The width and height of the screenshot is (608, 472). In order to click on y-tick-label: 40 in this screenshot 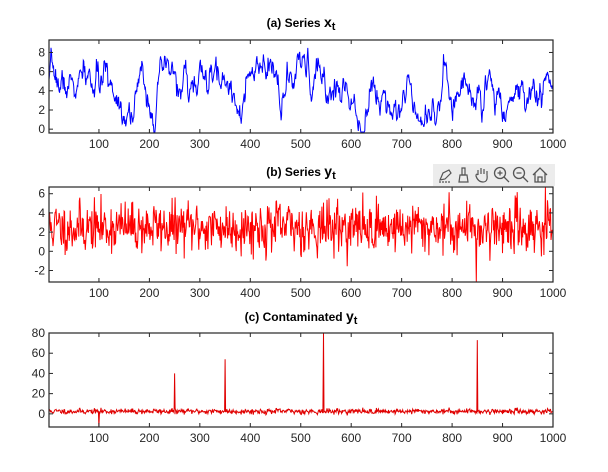, I will do `click(39, 373)`.